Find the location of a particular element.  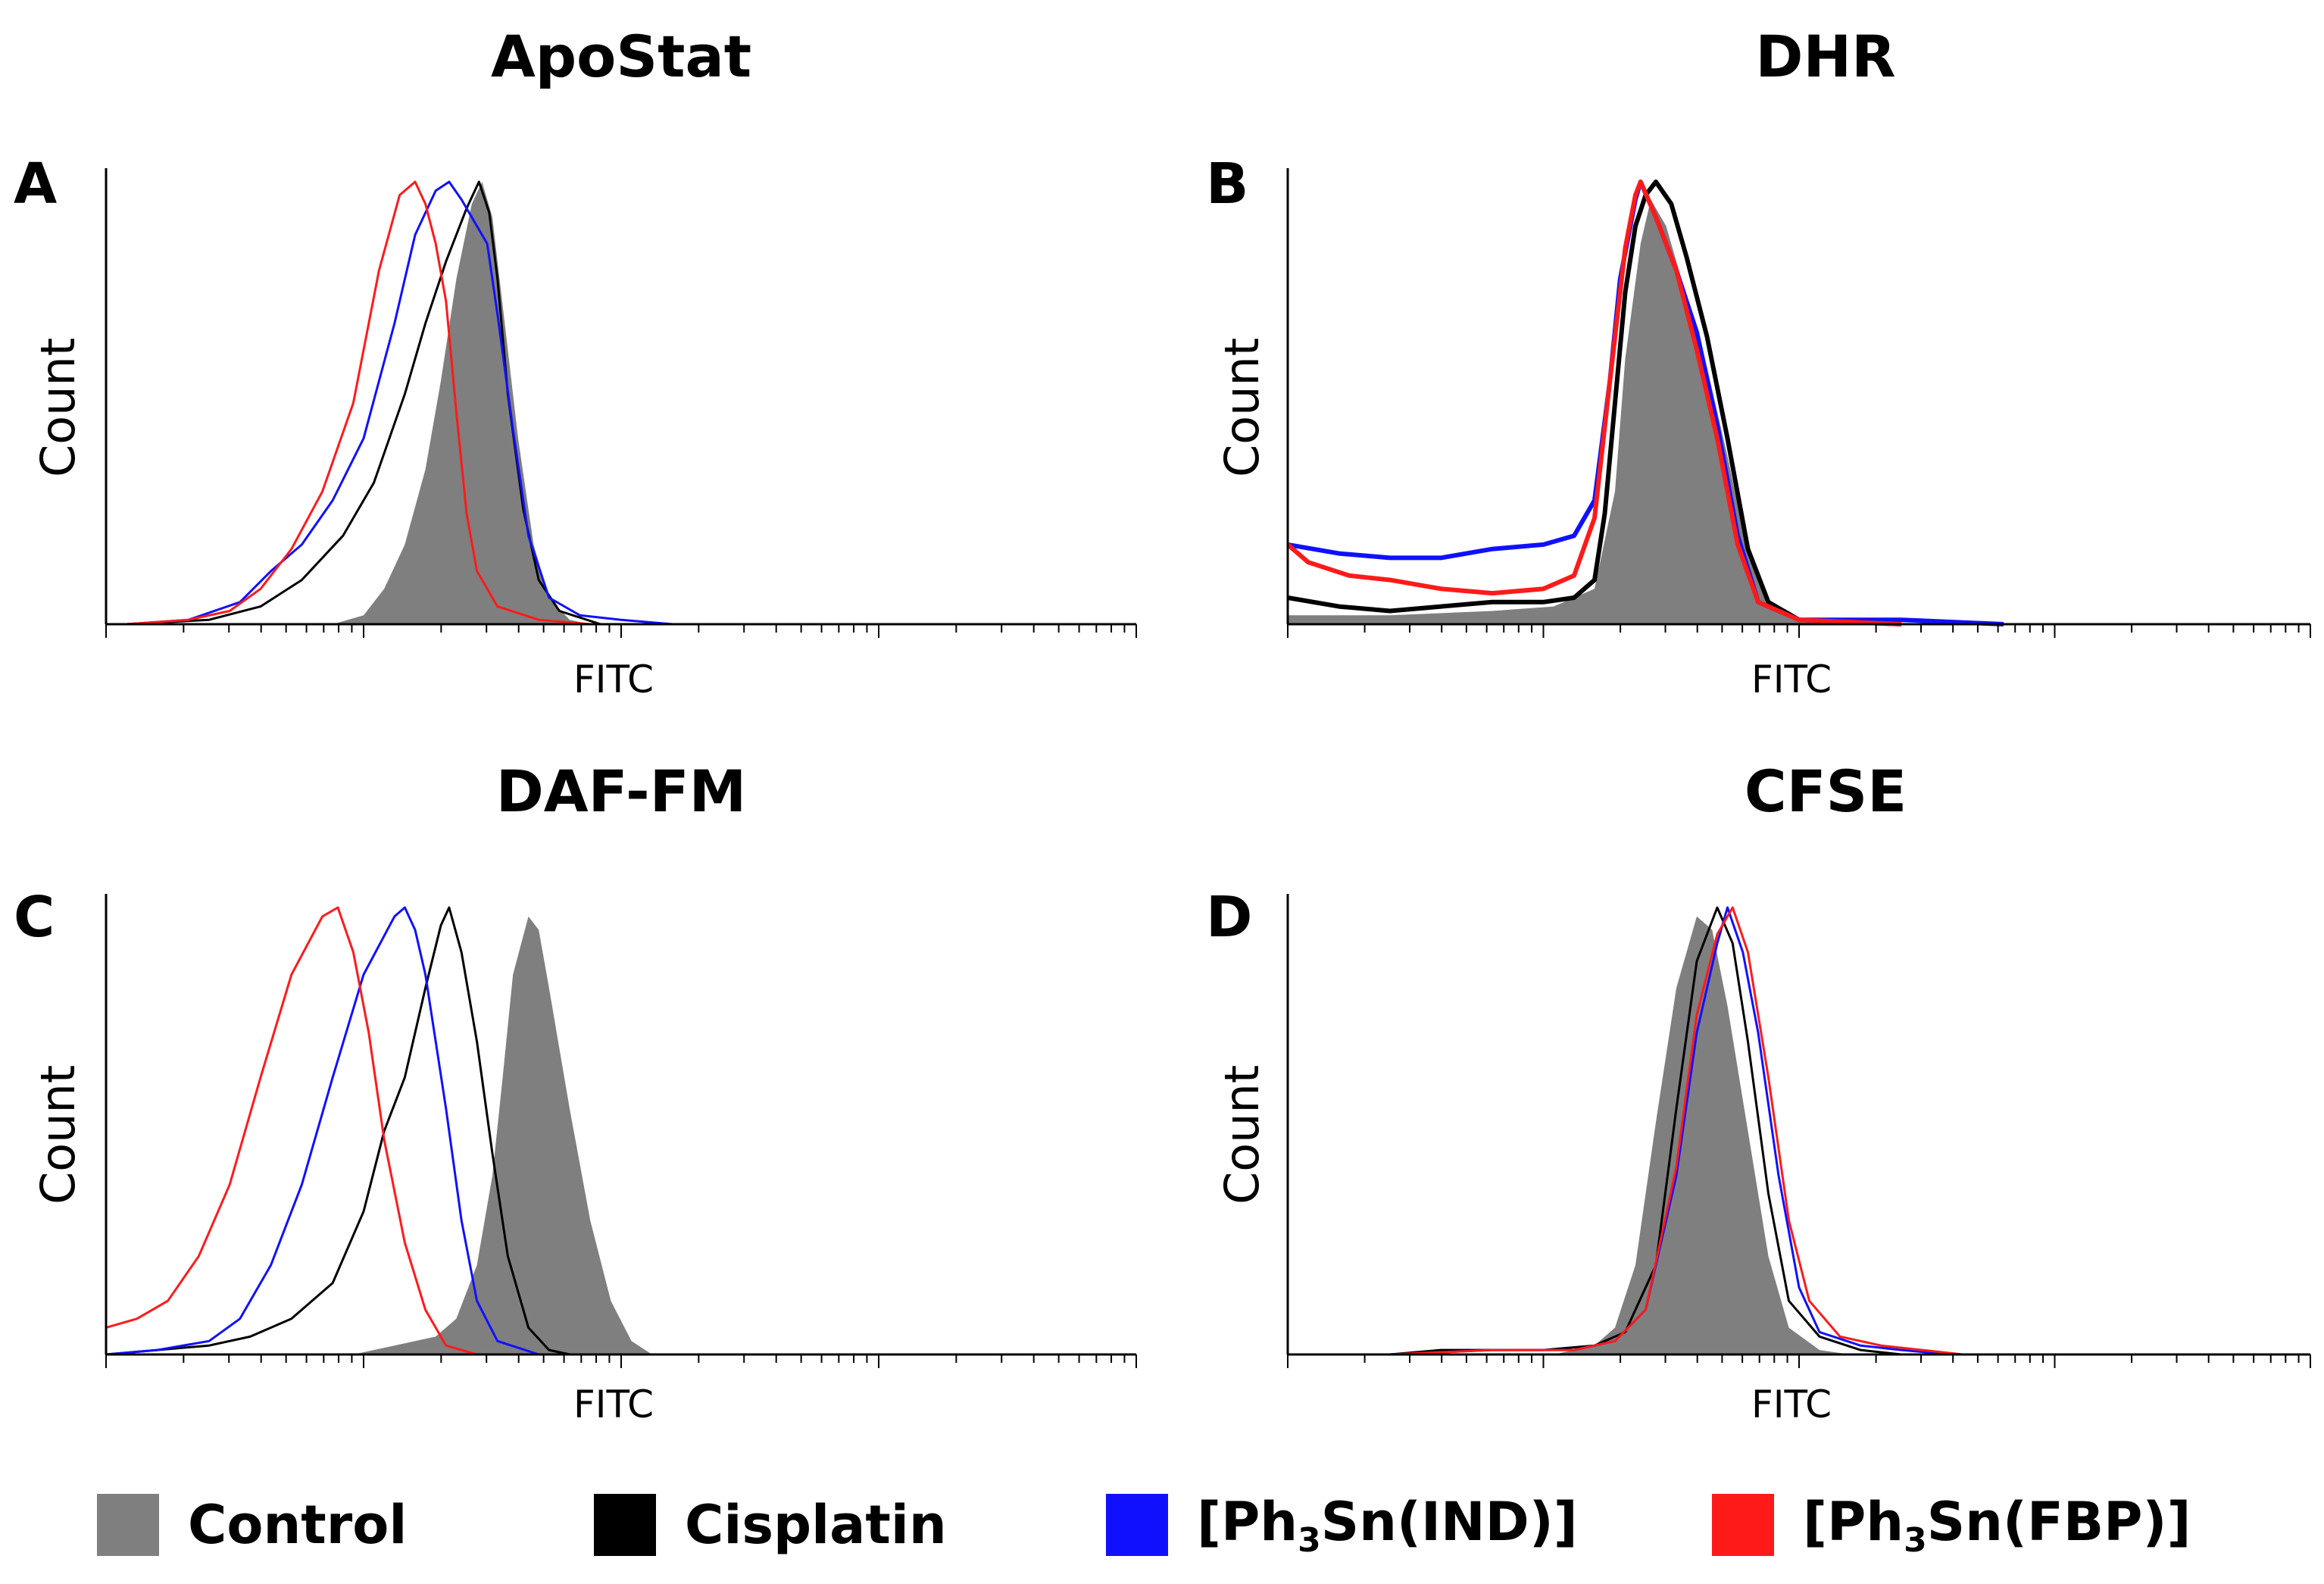

panel-c-series-cisplatin is located at coordinates (337, 1131).